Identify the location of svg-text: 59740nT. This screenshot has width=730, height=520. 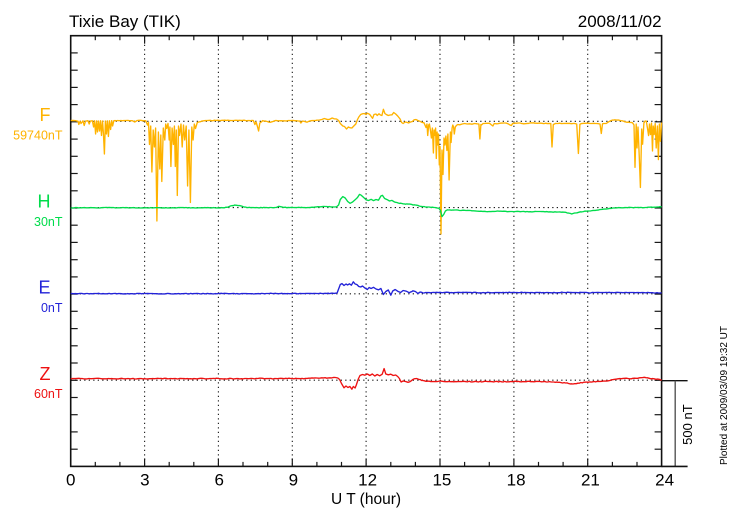
(38, 136).